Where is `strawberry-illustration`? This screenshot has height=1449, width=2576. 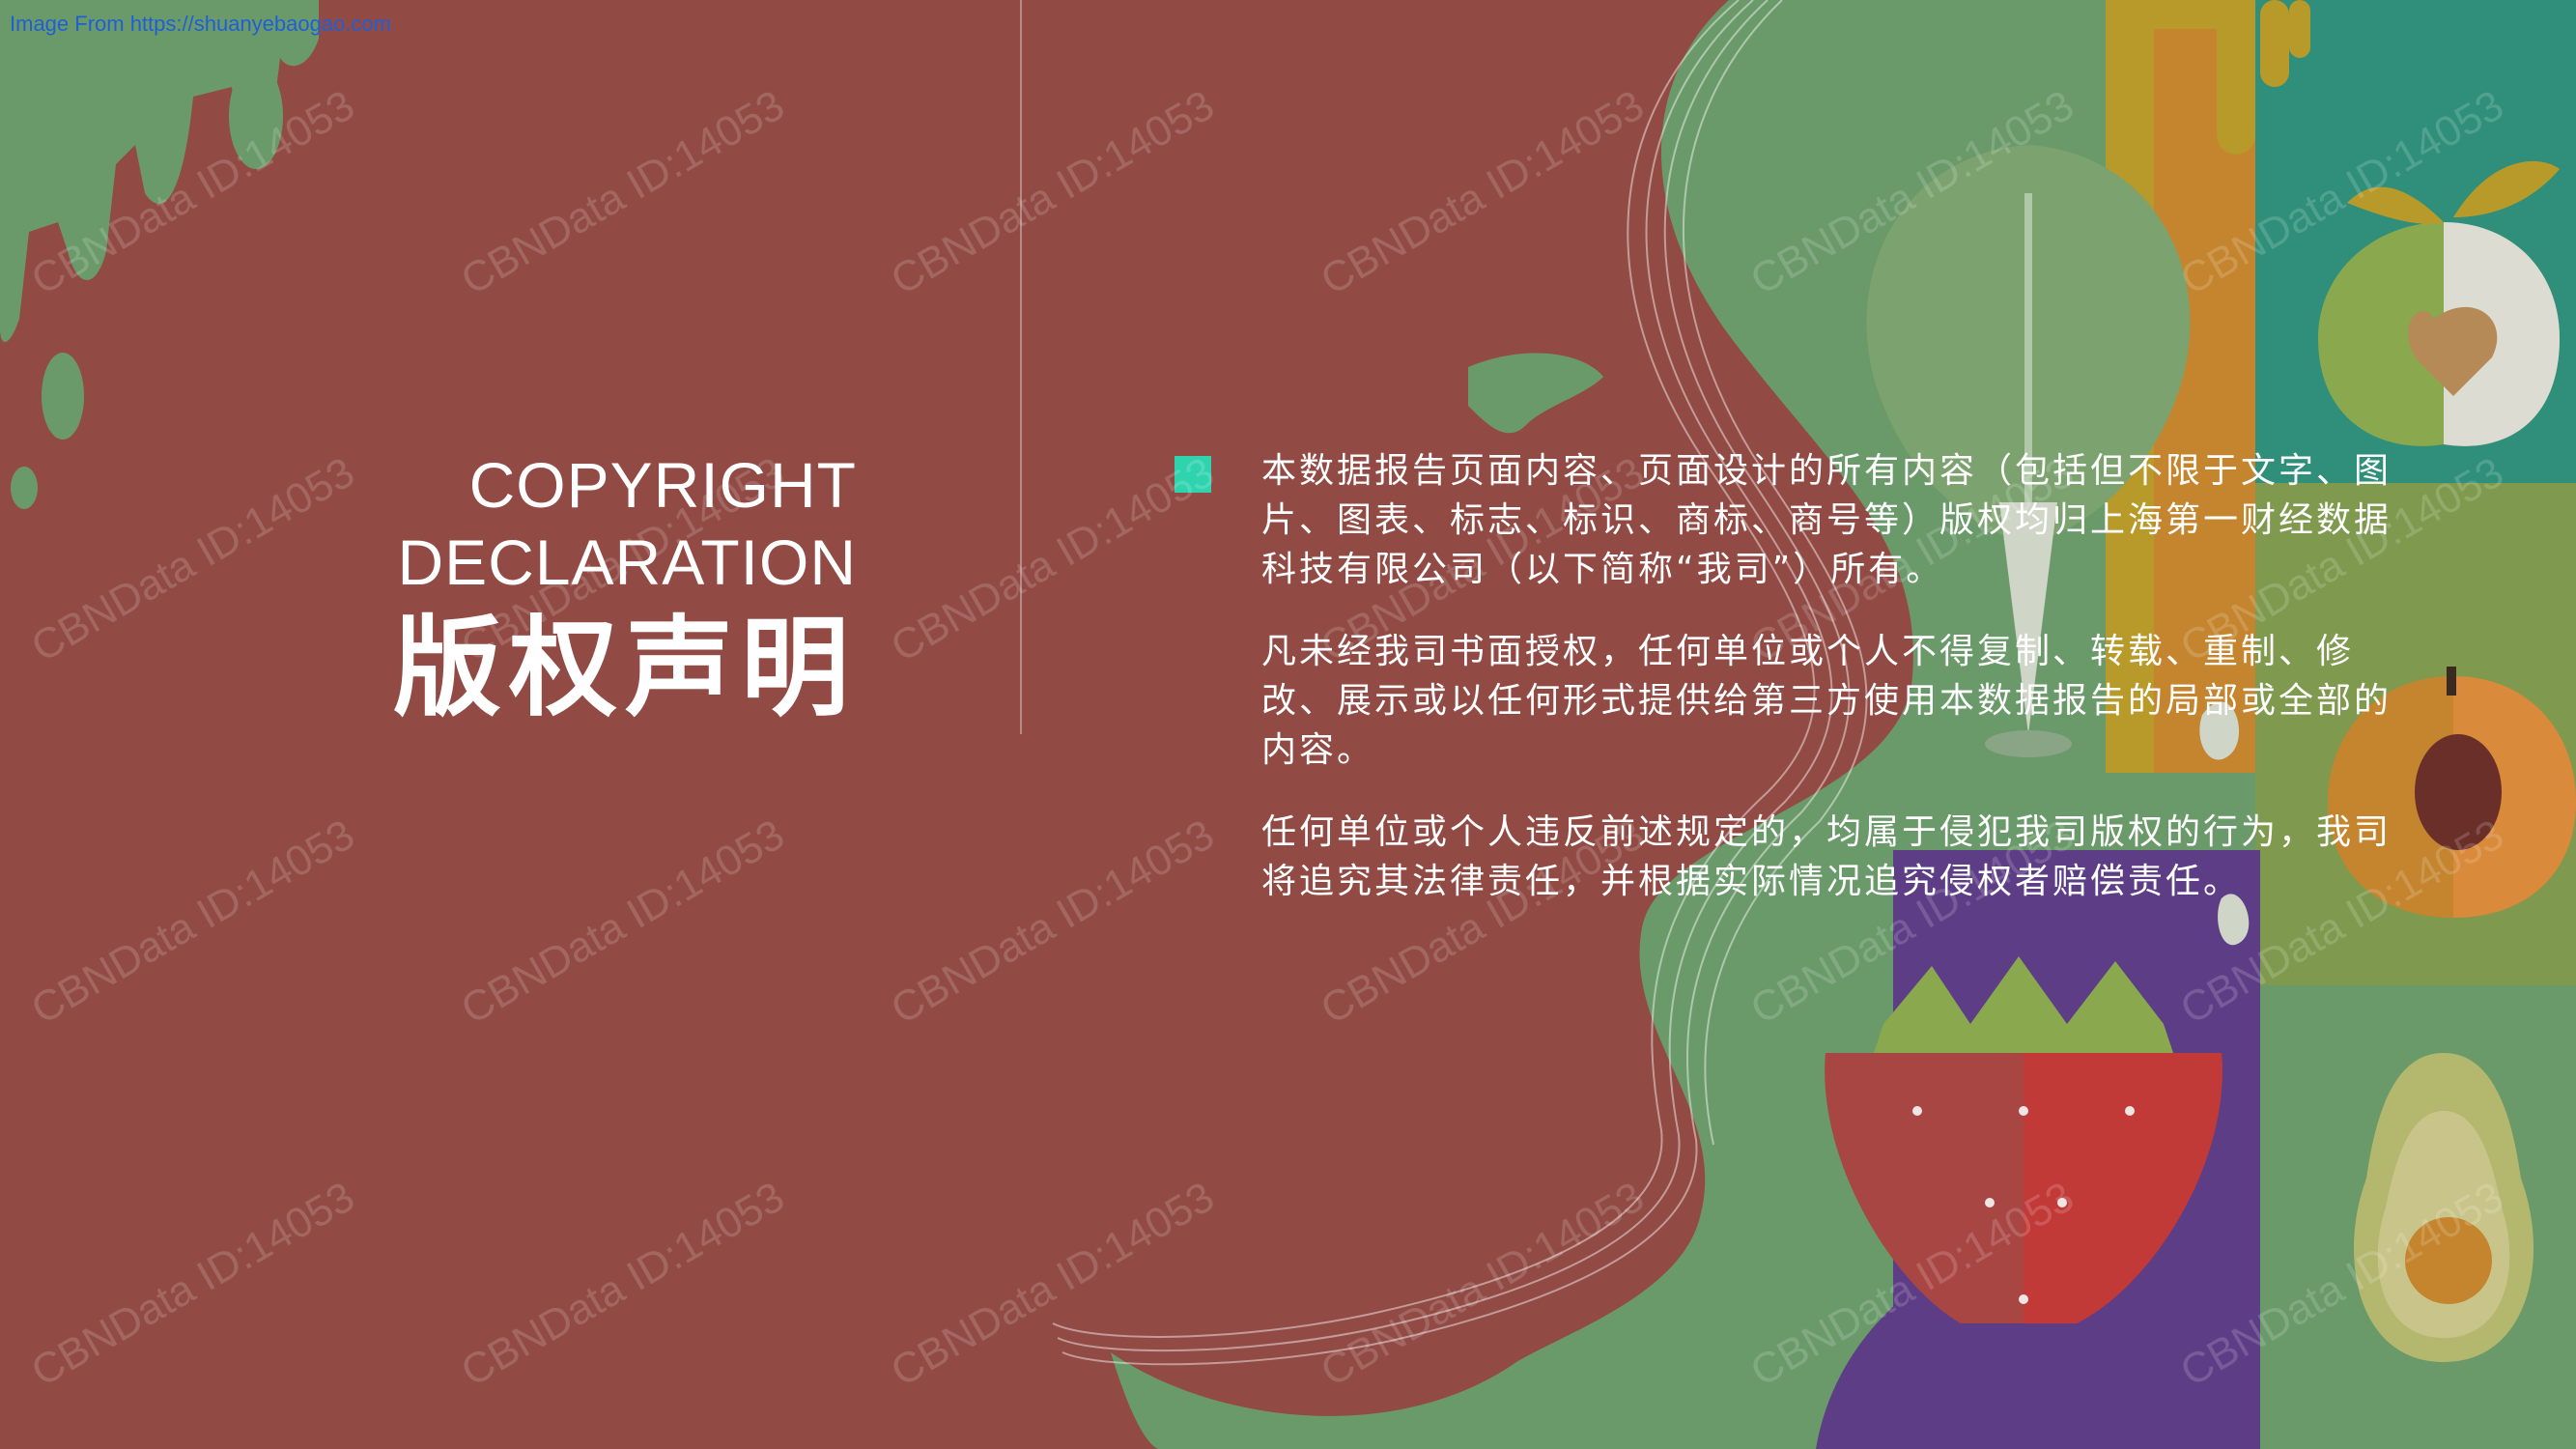
strawberry-illustration is located at coordinates (2023, 1139).